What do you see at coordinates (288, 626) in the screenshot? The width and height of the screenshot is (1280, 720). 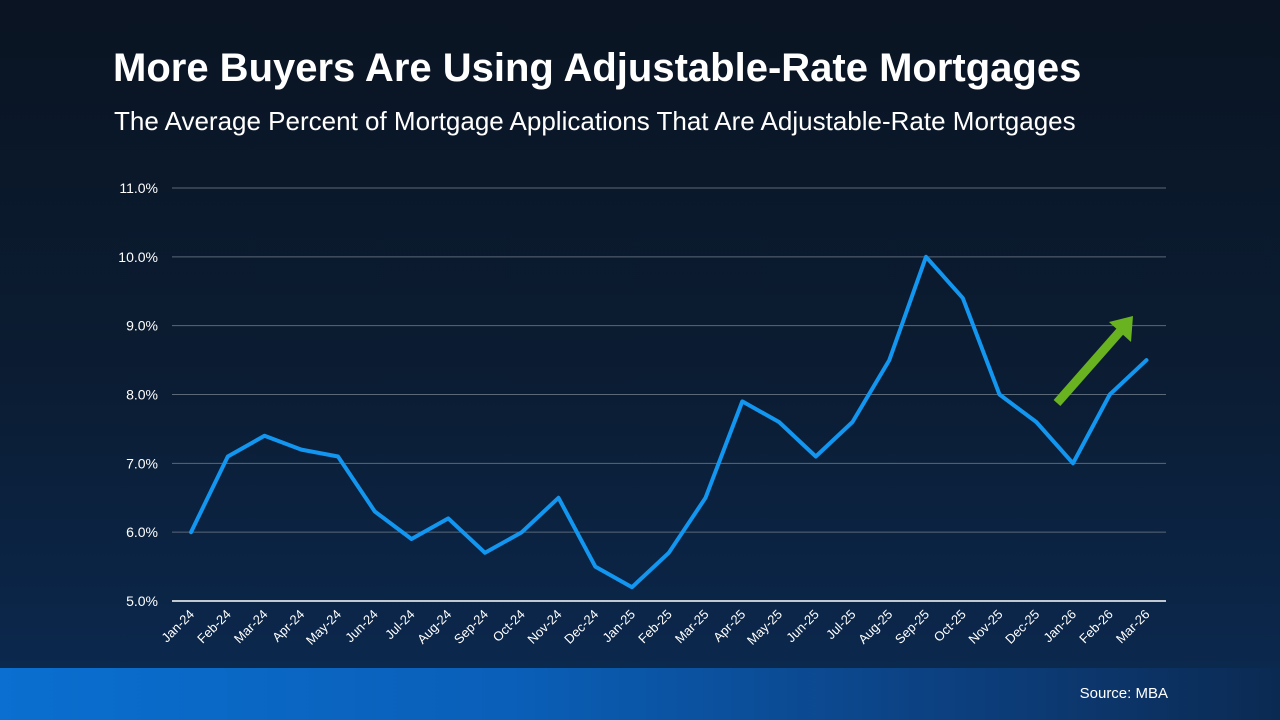 I see `x-tick-label: Apr-24` at bounding box center [288, 626].